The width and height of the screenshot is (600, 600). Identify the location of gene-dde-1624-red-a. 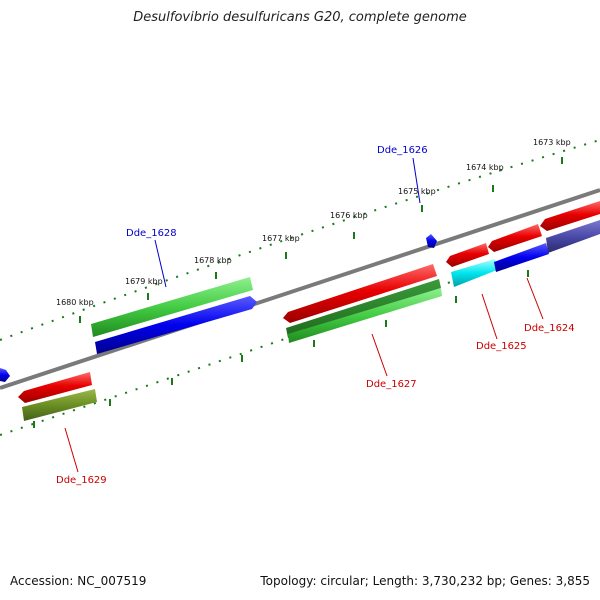
(515, 238).